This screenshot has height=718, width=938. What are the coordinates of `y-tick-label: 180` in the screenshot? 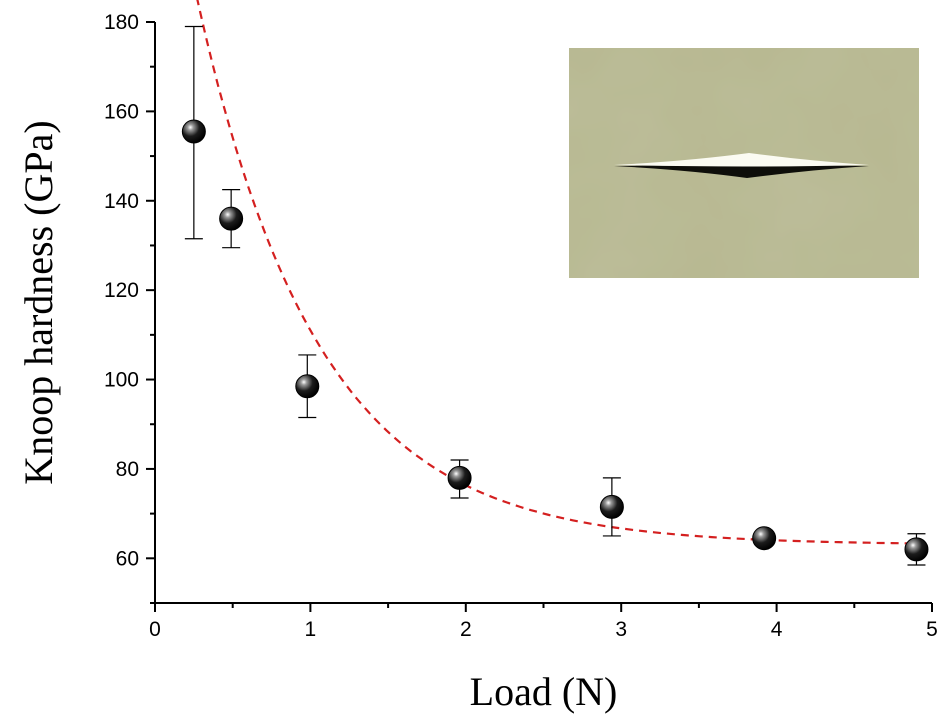 It's located at (121, 22).